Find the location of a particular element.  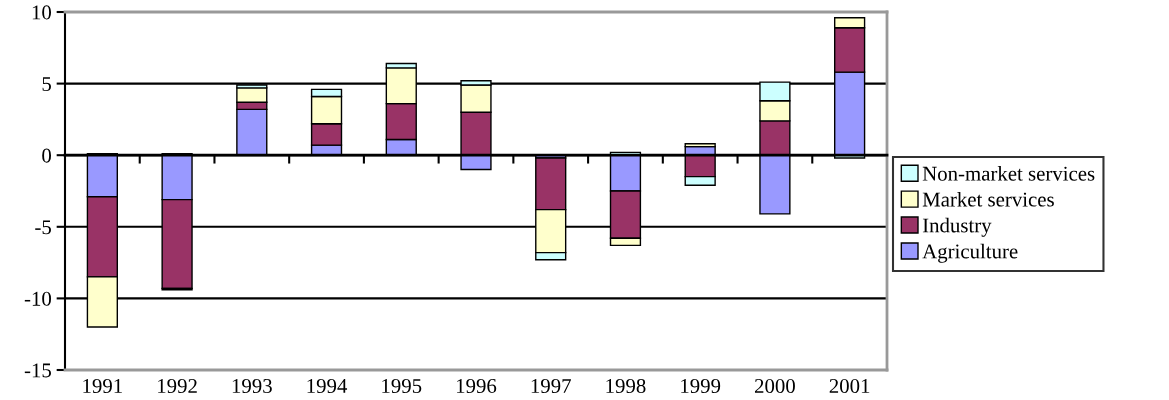

legend-label: Non-market services is located at coordinates (1008, 173).